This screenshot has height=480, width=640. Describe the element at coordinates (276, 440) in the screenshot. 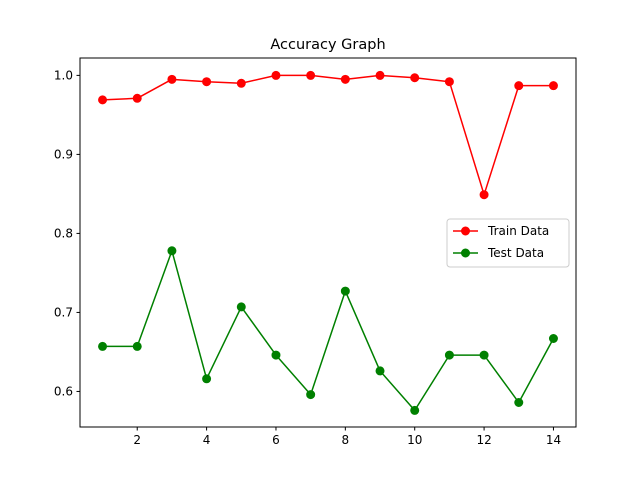

I see `x-tick-label: 6` at that location.